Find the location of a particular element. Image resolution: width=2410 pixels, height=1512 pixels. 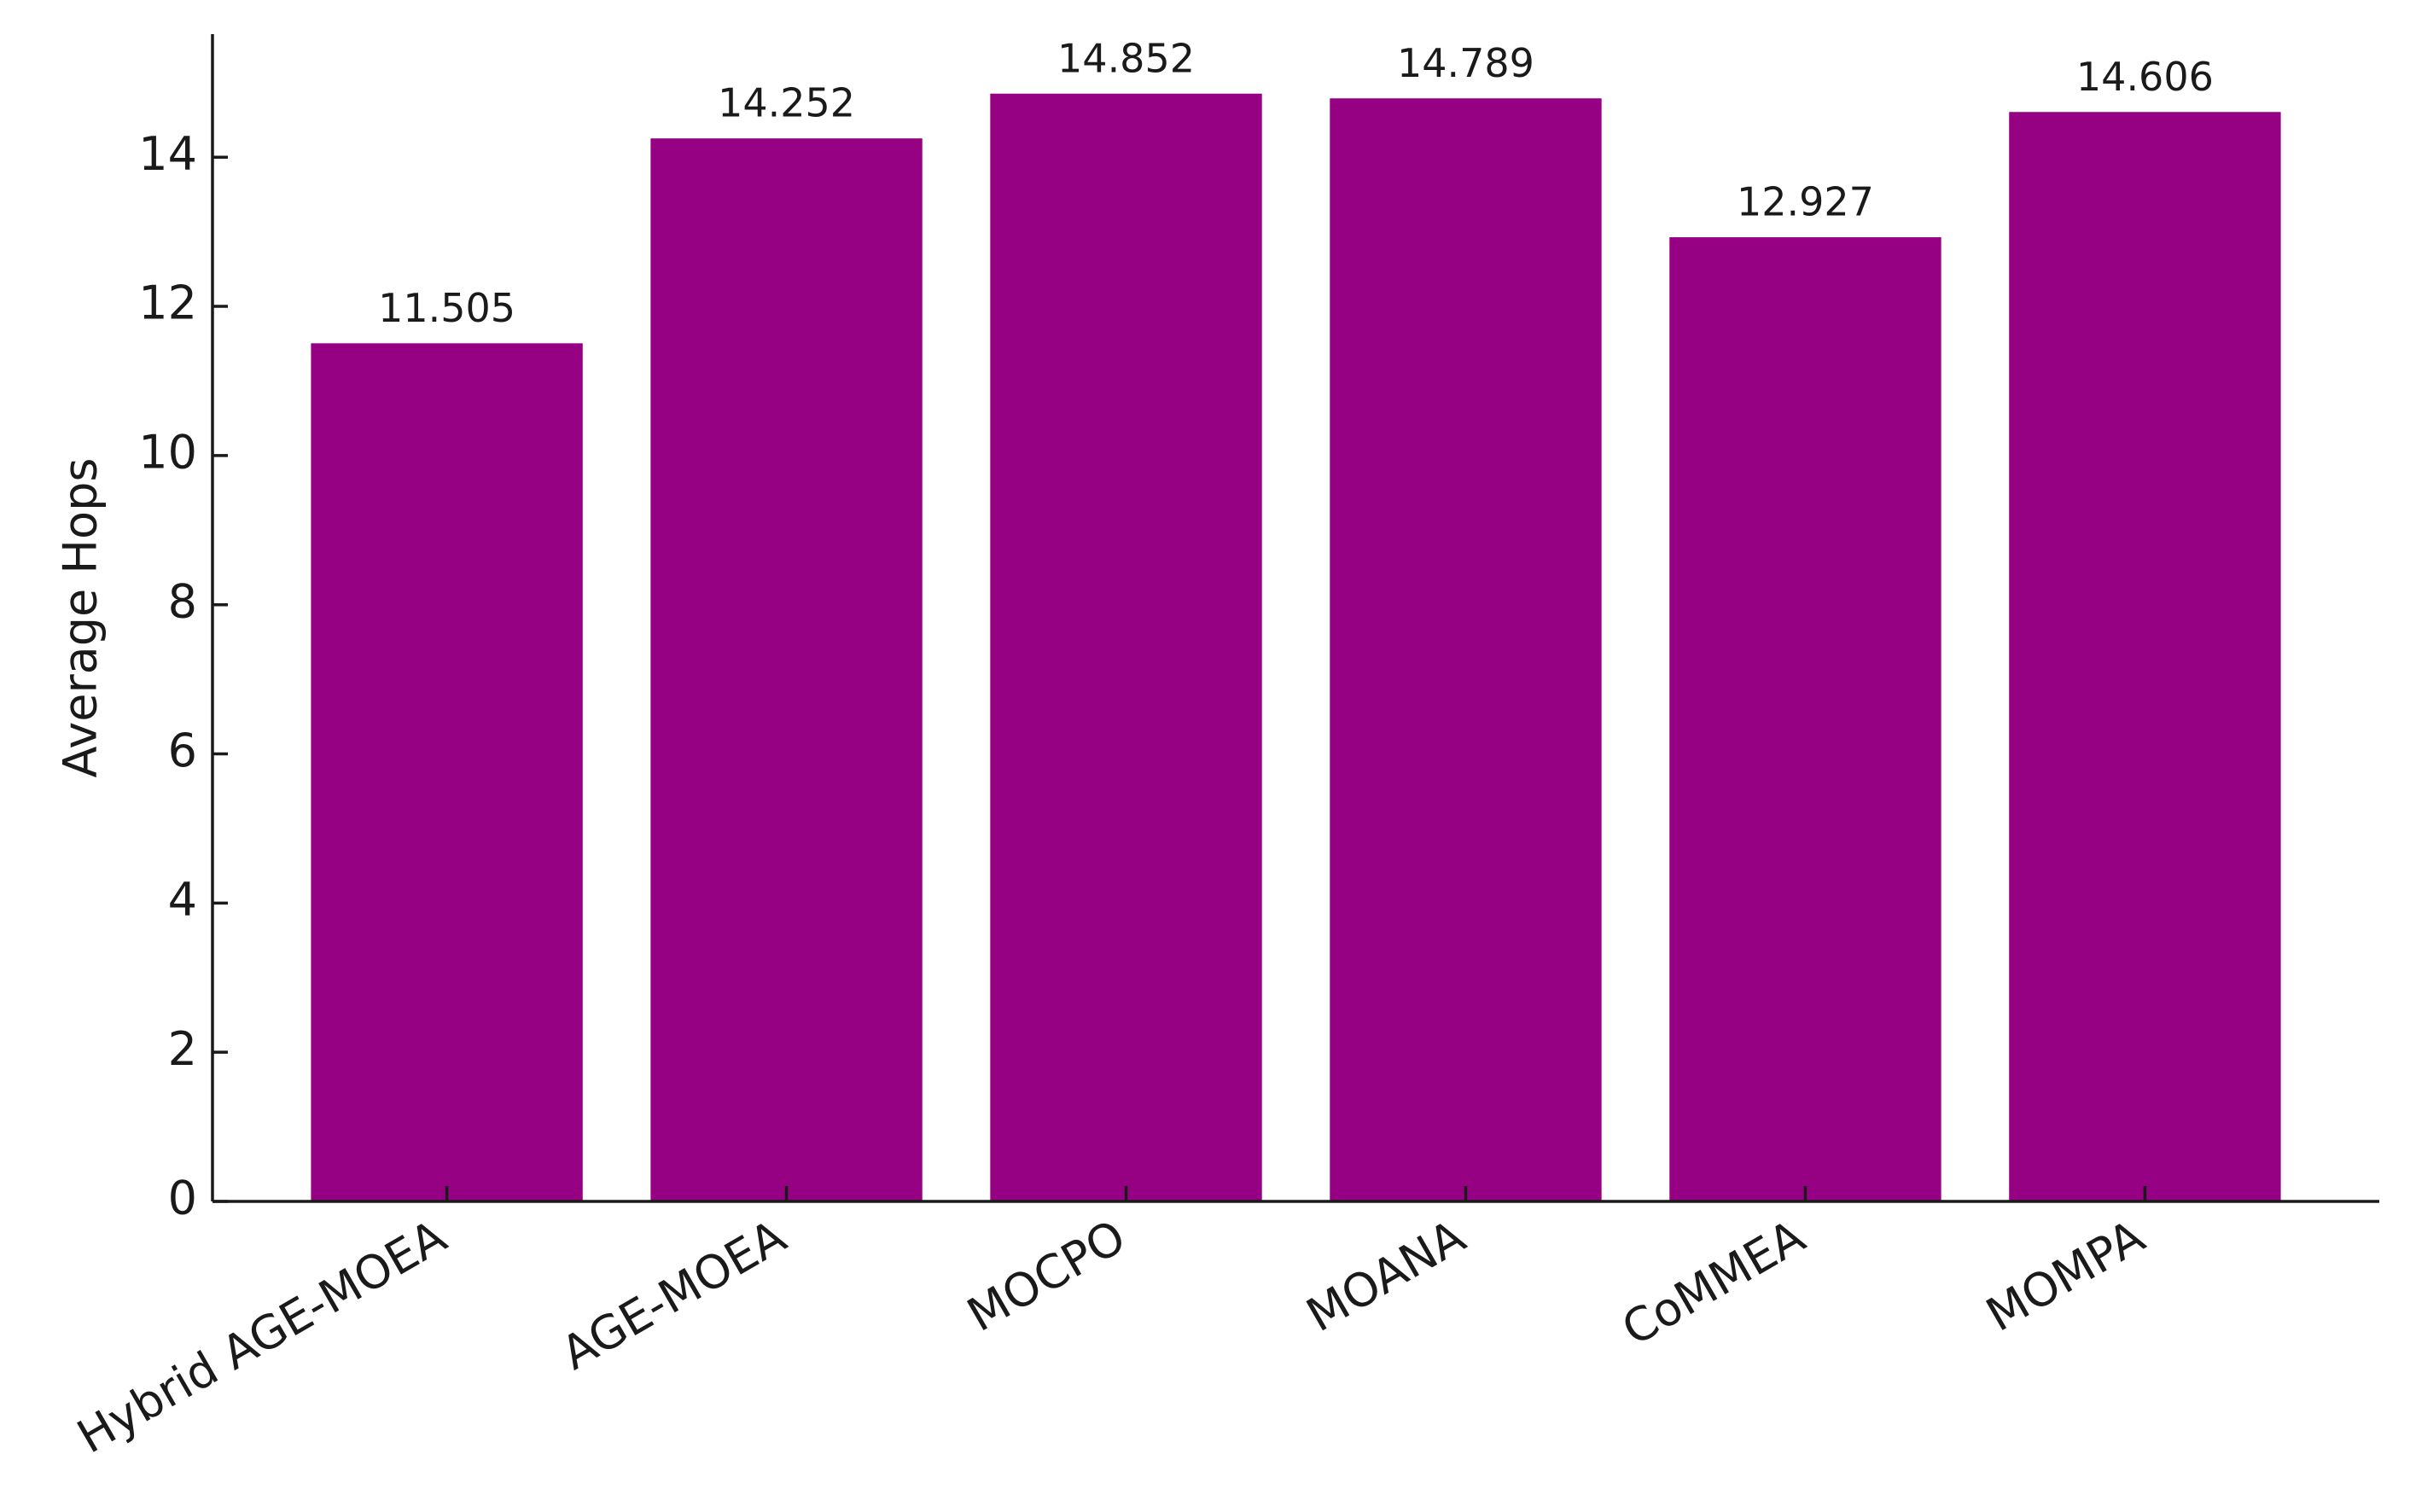

value-label: 11.505 is located at coordinates (446, 308).